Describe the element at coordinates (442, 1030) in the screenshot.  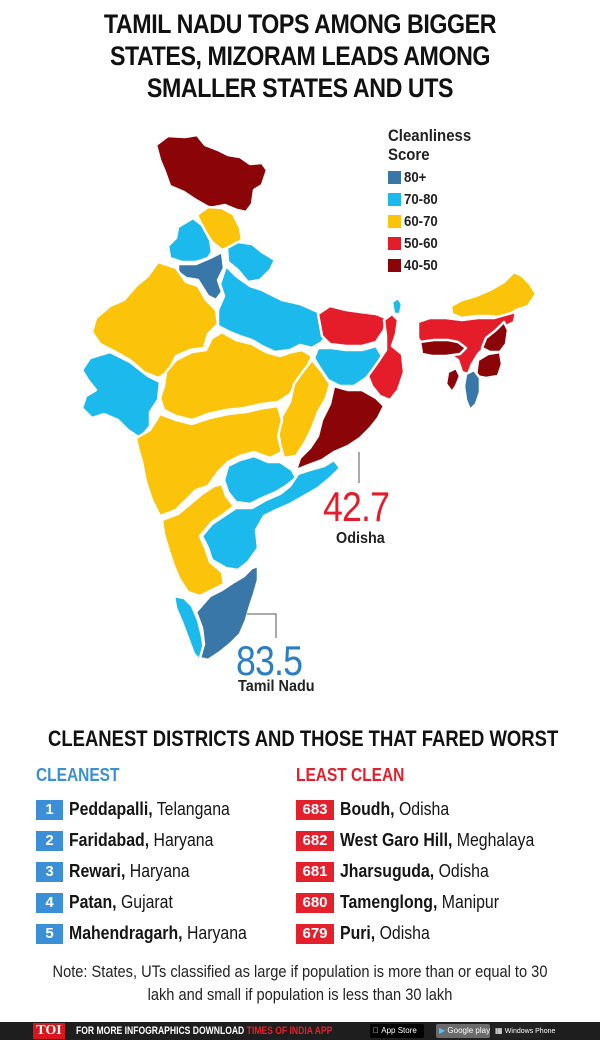
I see `play-icon: ▶` at that location.